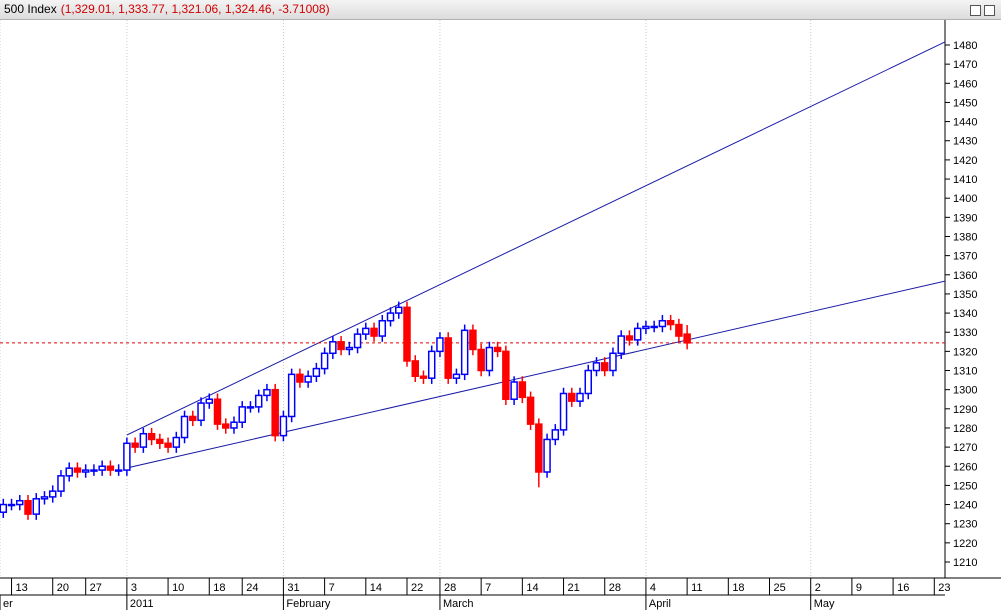 The height and width of the screenshot is (610, 1001). What do you see at coordinates (30, 9) in the screenshot?
I see `symbol-name: 500 Index` at bounding box center [30, 9].